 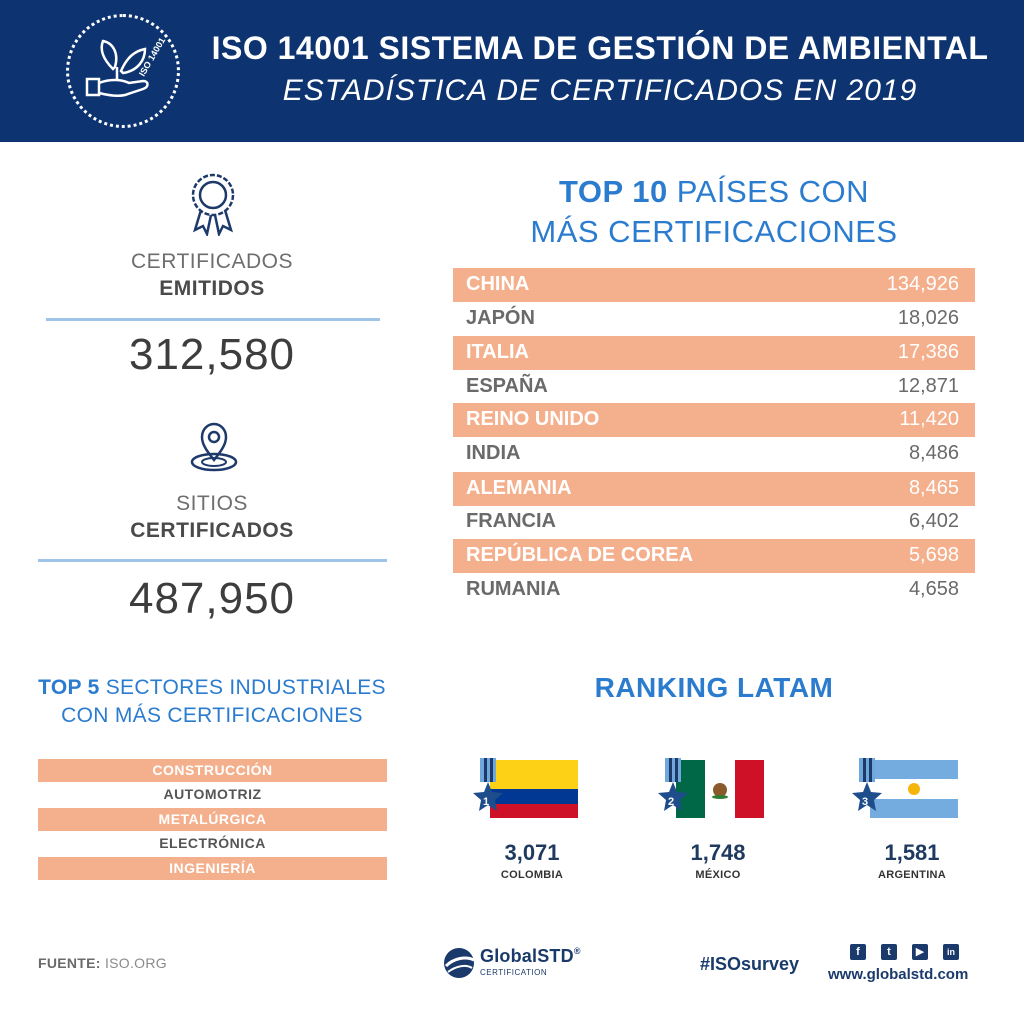 I want to click on argentina-flag-icon, so click(x=914, y=789).